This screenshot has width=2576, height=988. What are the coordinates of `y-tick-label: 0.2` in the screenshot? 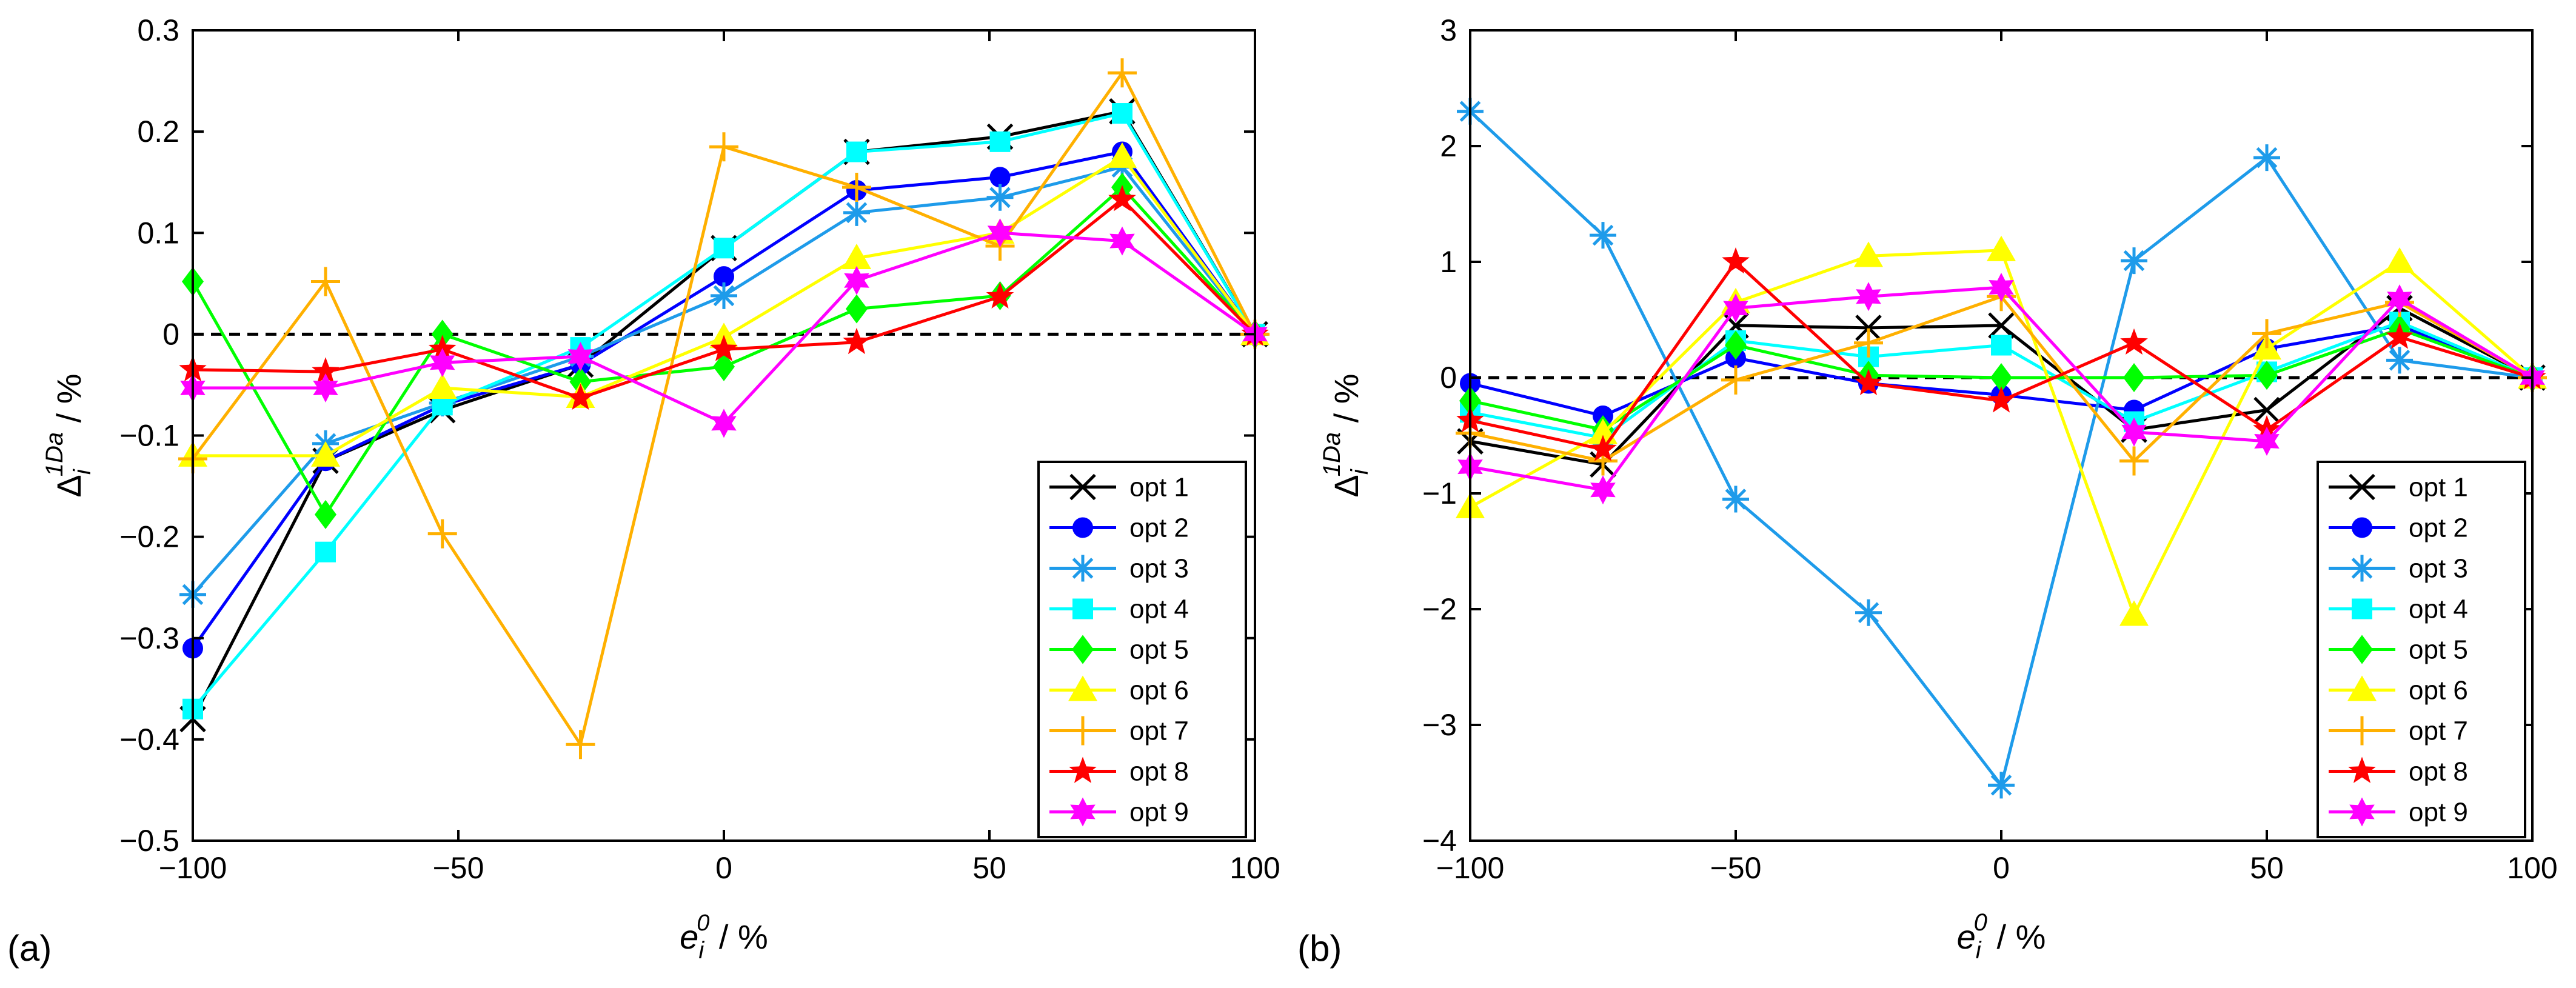 It's located at (158, 132).